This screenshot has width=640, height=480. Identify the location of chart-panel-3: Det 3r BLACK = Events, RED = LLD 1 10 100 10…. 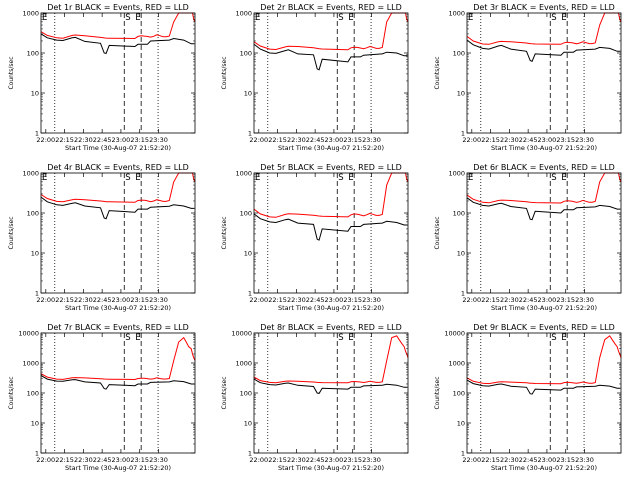
(528, 77).